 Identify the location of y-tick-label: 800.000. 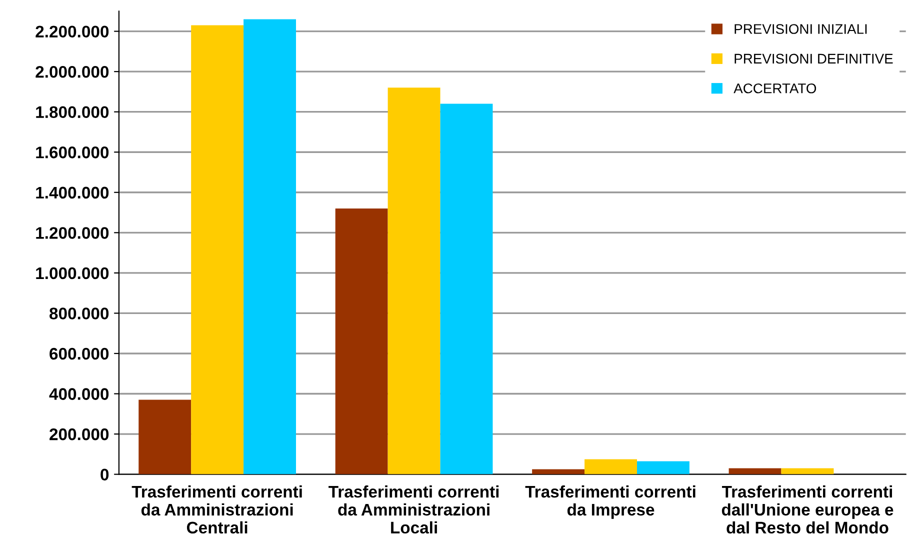
(79, 314).